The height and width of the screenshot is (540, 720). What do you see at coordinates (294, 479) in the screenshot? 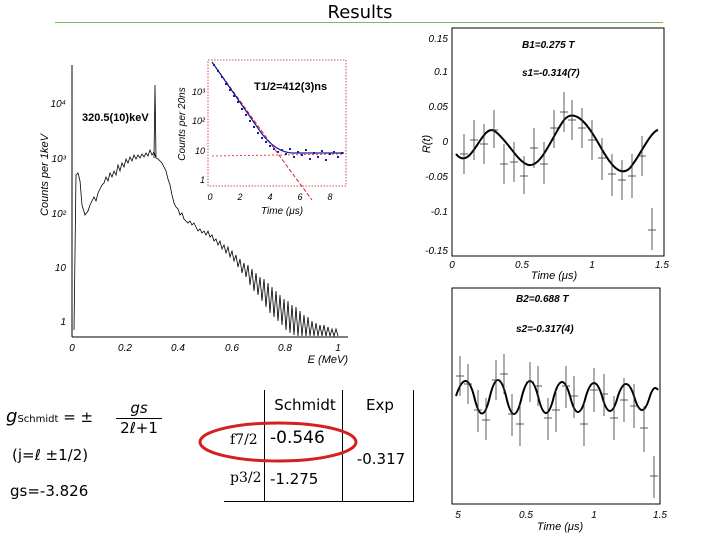
I see `row-schmidt-p32: -1.275` at bounding box center [294, 479].